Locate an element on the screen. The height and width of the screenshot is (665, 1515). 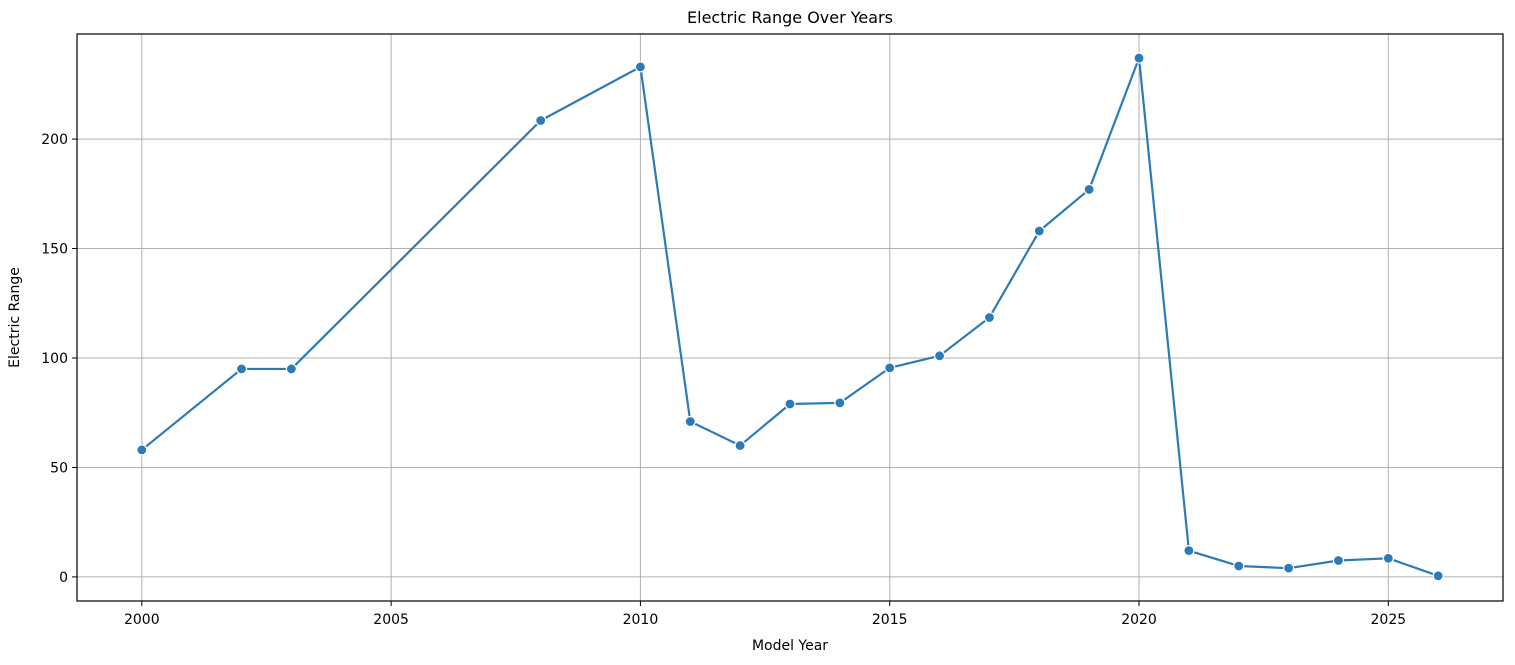
x-tick-label: 2010 is located at coordinates (641, 620).